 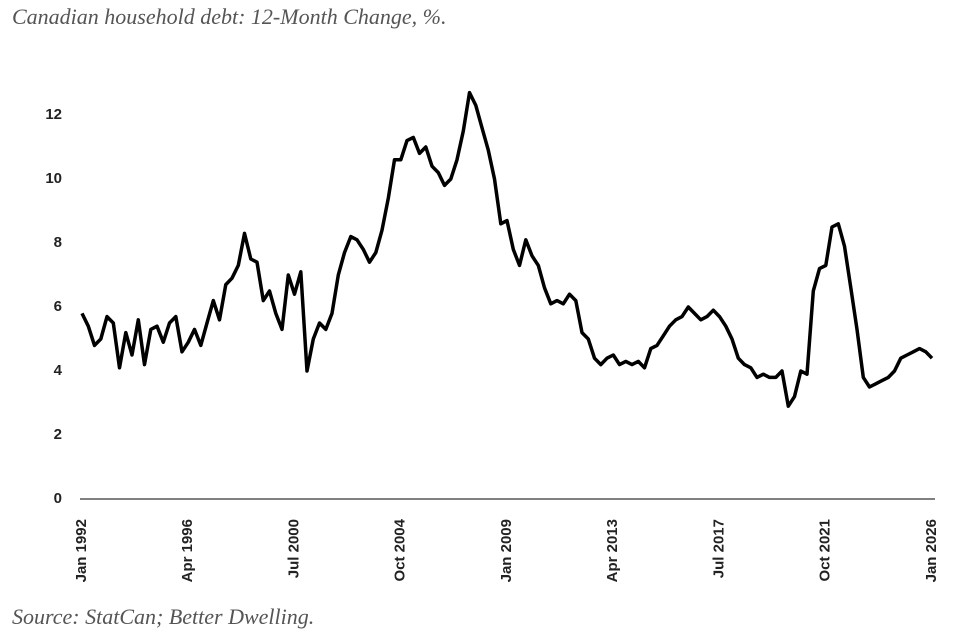 I want to click on x-tick-label: Jan 2026, so click(x=931, y=550).